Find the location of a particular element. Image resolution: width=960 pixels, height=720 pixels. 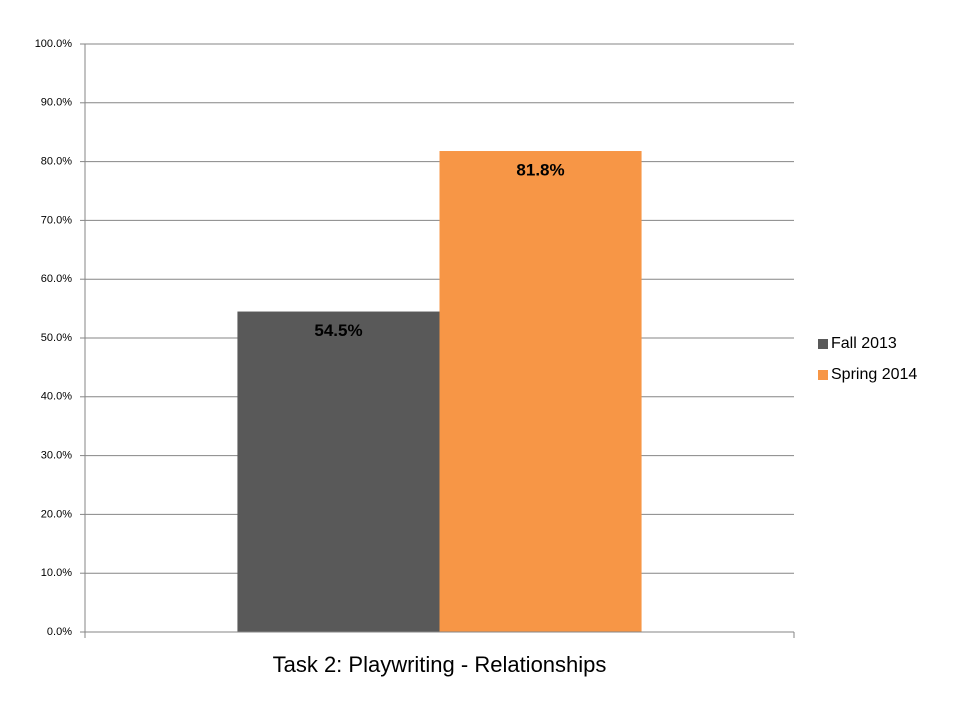

data-label: 81.8% is located at coordinates (540, 170).